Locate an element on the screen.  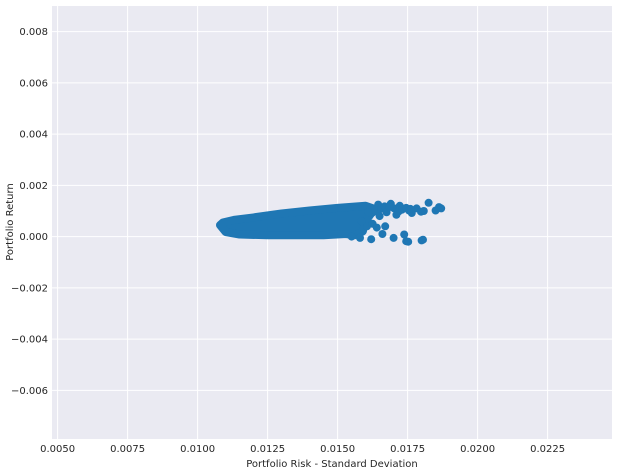
y-tick-label: 0.002 is located at coordinates (33, 186).